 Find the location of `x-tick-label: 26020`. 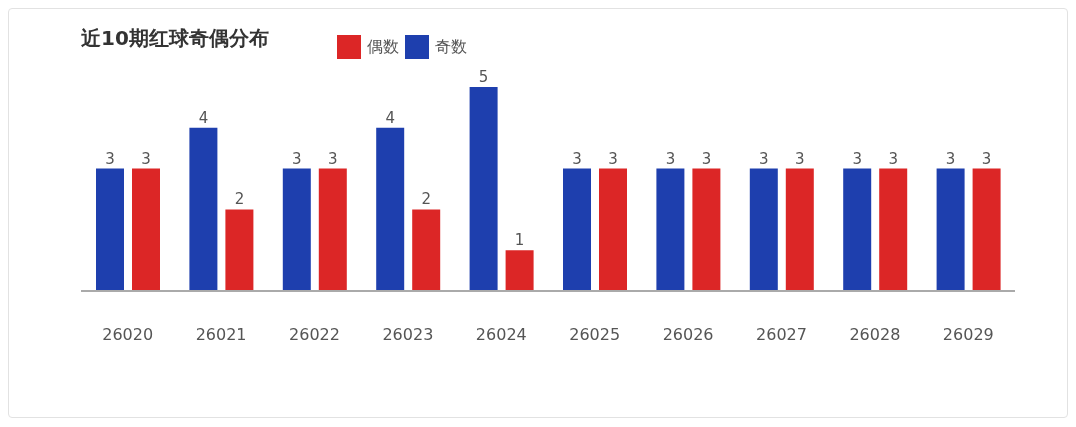

x-tick-label: 26020 is located at coordinates (128, 335).